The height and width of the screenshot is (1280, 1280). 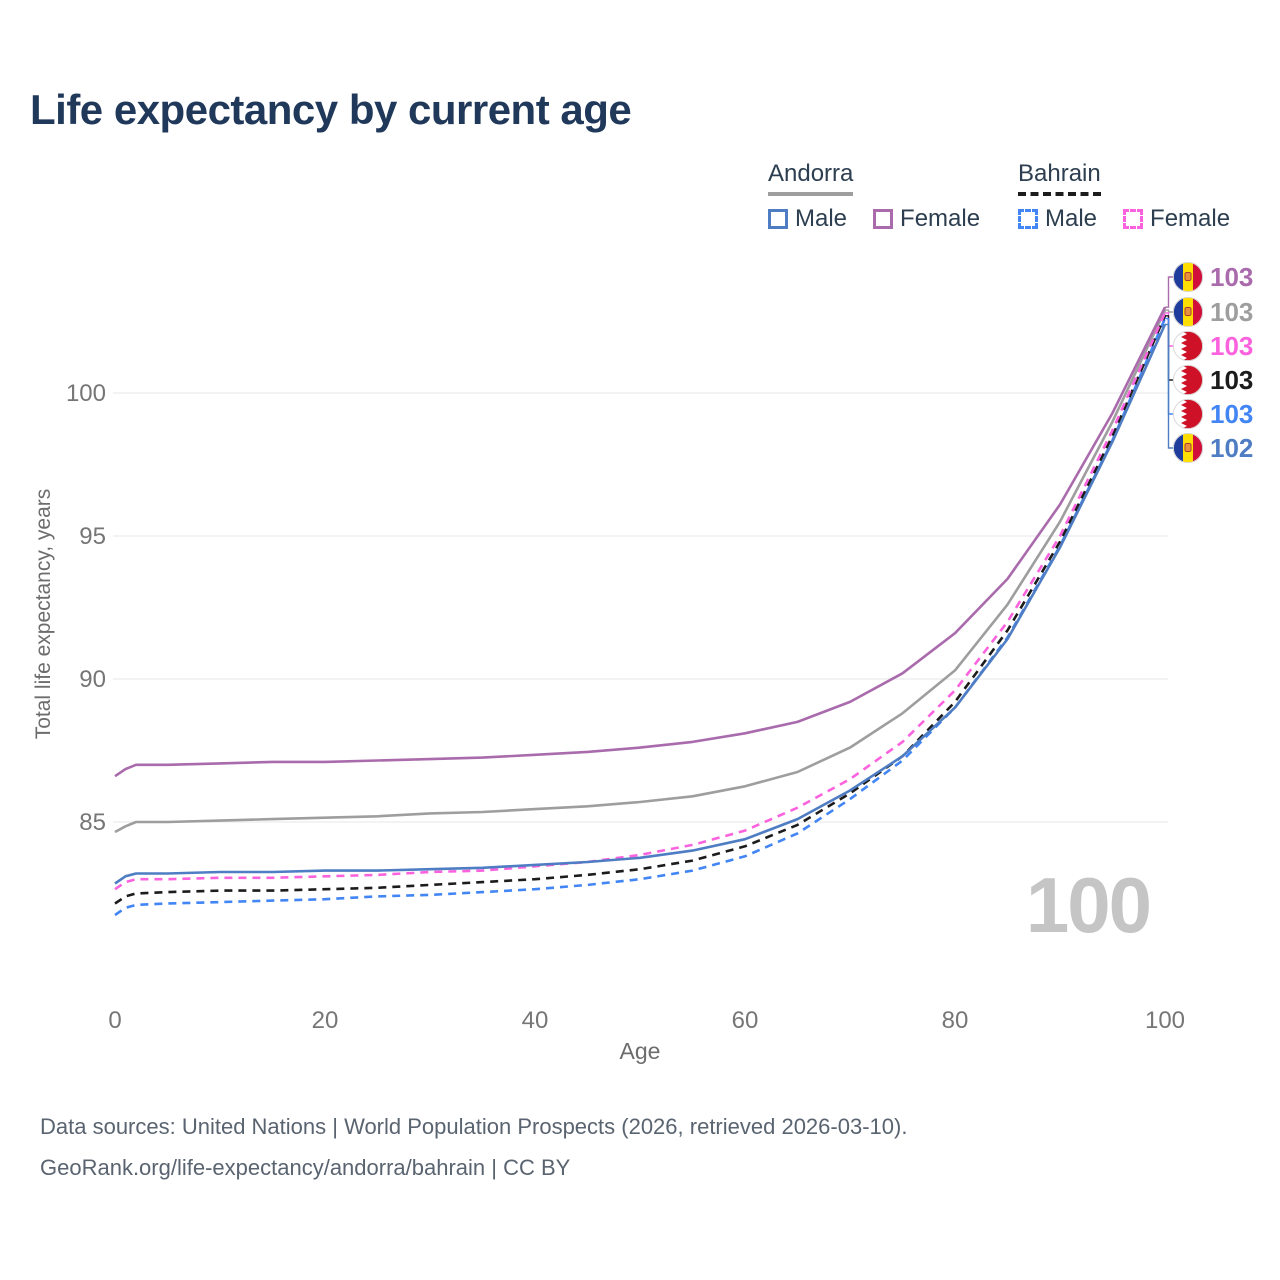 I want to click on legend-items-andorra: Male Female, so click(x=874, y=219).